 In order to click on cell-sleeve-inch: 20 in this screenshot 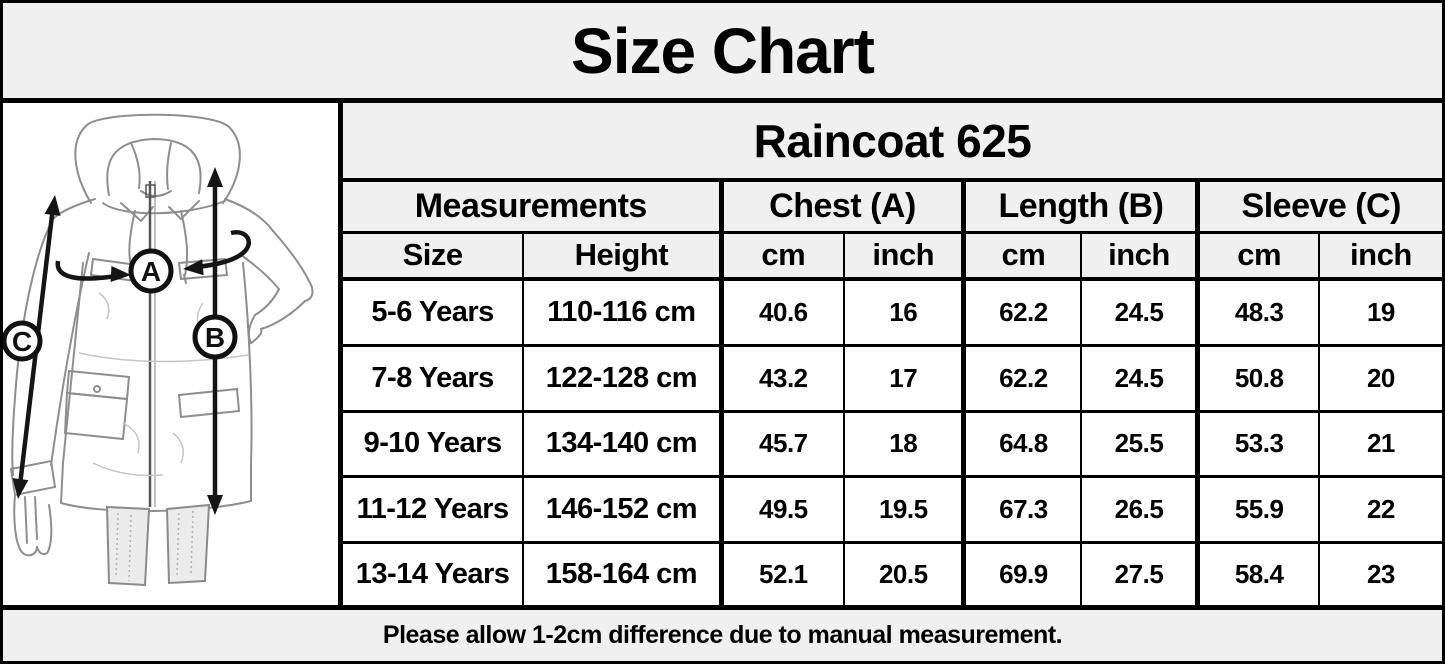, I will do `click(1379, 378)`.